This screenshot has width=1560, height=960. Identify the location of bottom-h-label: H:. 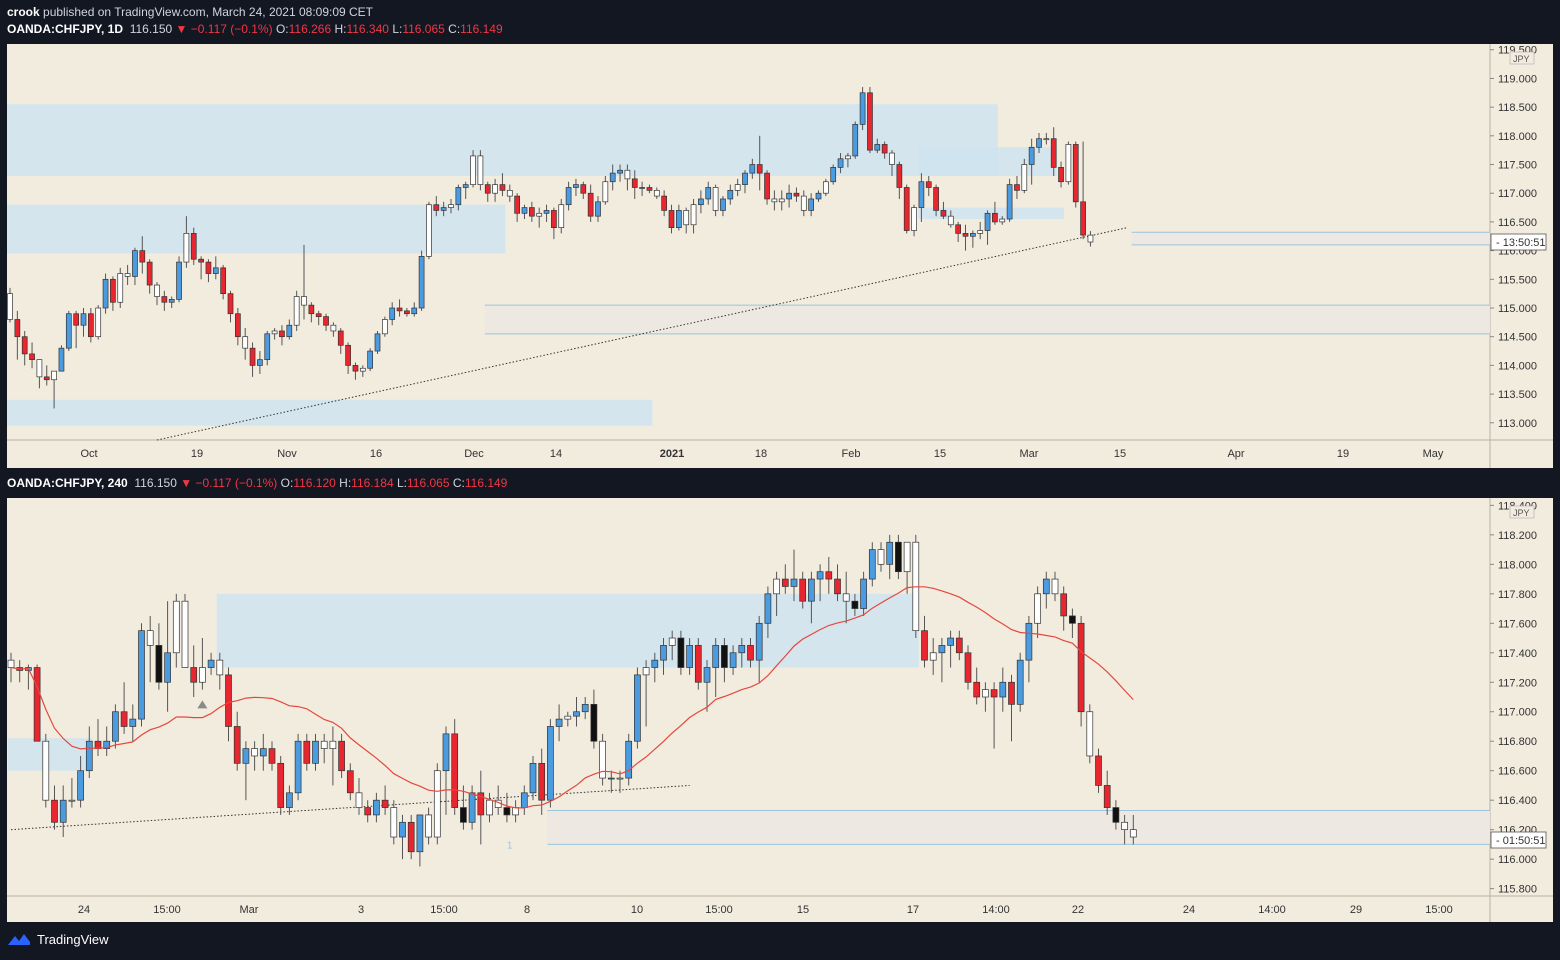
(345, 483).